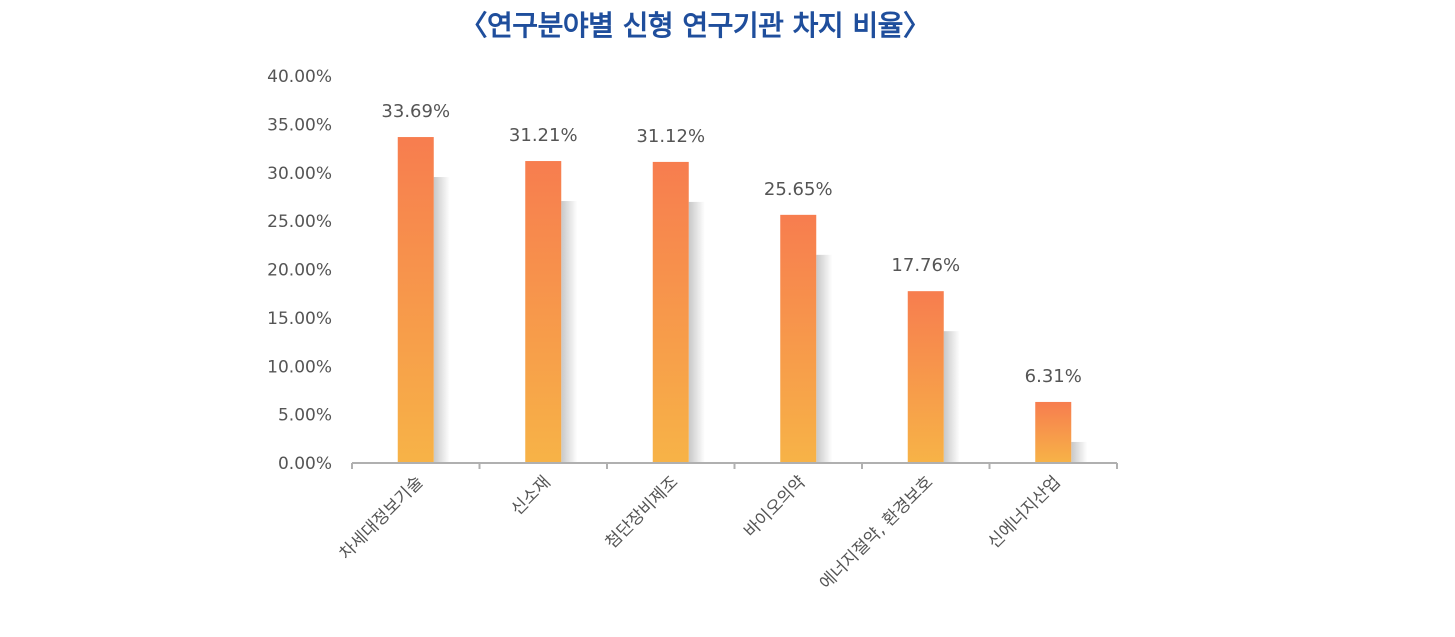 This screenshot has width=1455, height=637. Describe the element at coordinates (299, 77) in the screenshot. I see `y-tick-label: 40.00%` at that location.